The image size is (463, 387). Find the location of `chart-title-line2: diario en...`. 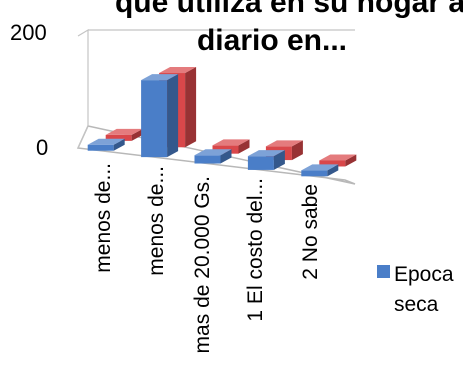

chart-title-line2: diario en... is located at coordinates (272, 40).